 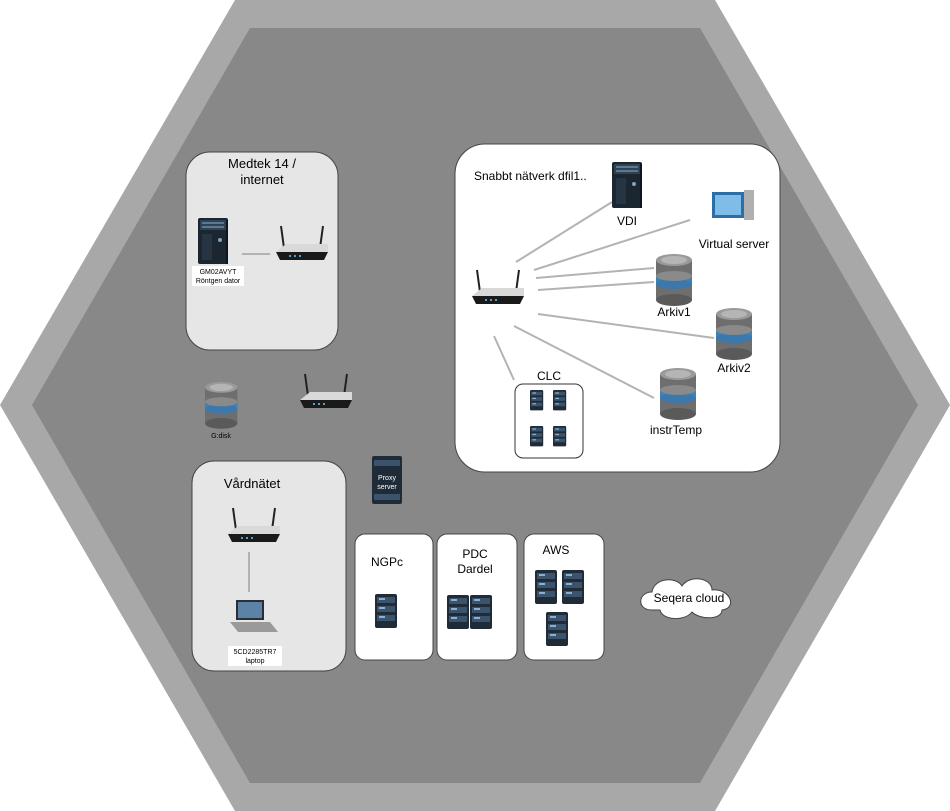 I want to click on aws-server-1-icon, so click(x=546, y=587).